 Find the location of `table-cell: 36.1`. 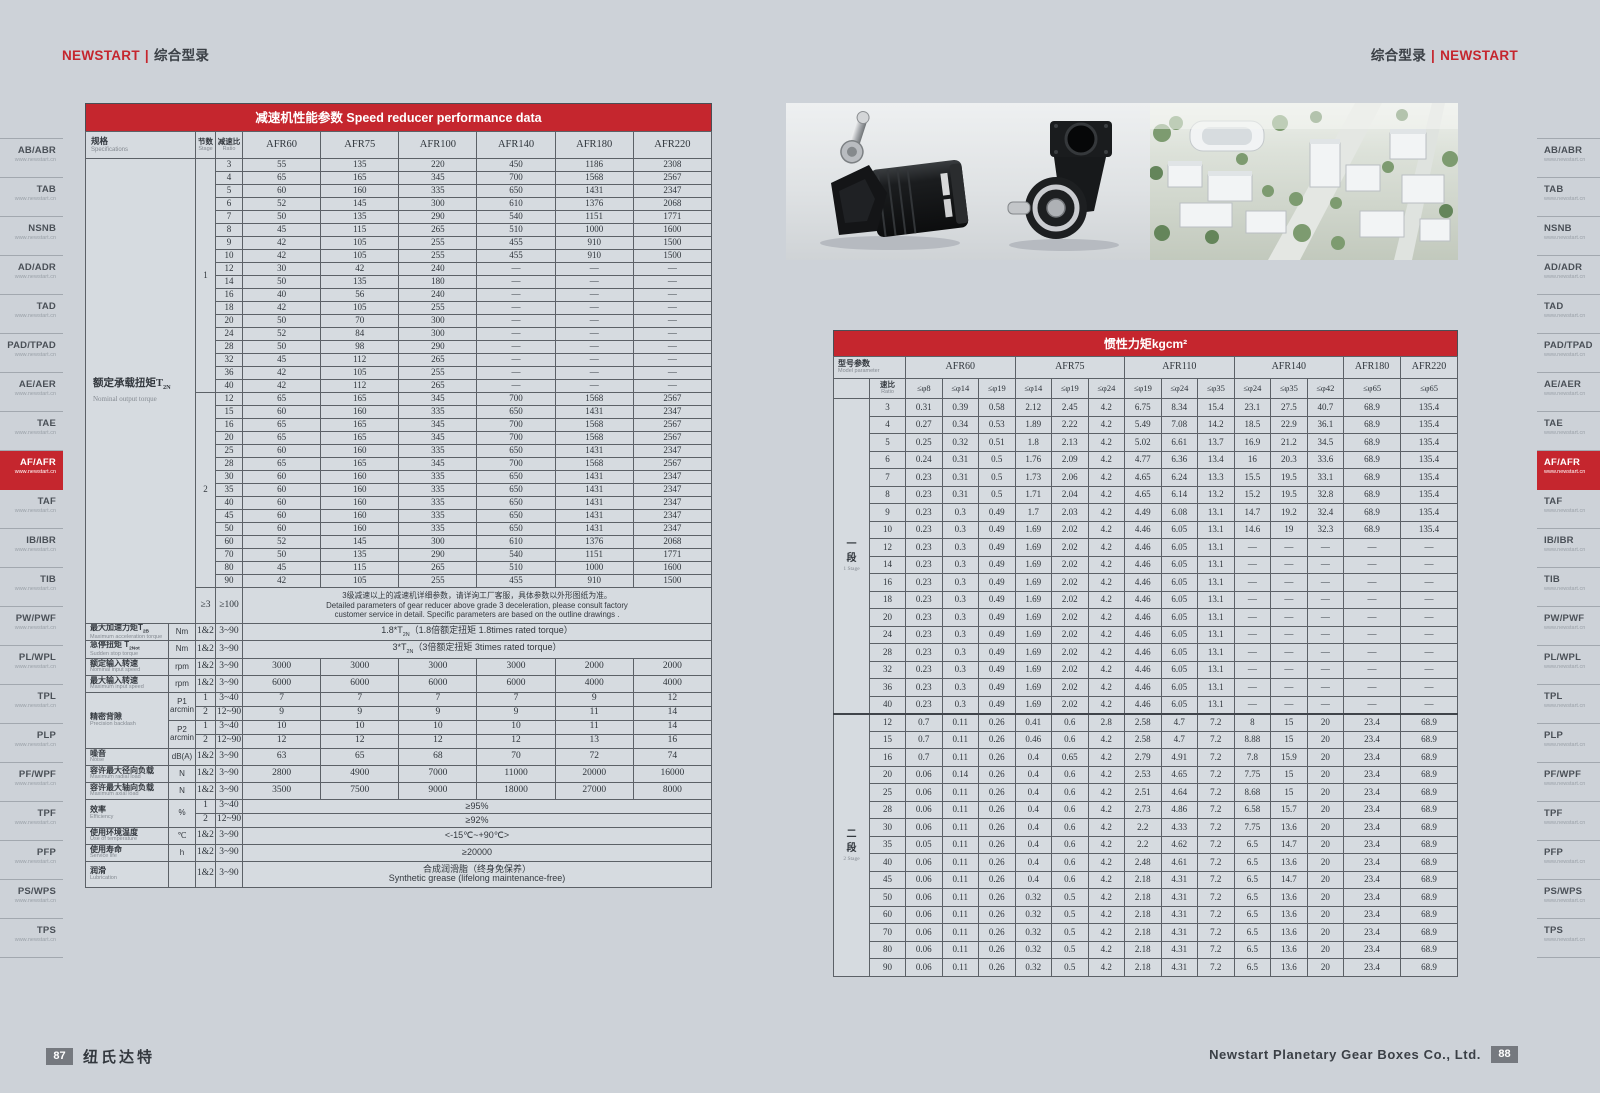

table-cell: 36.1 is located at coordinates (1325, 424).